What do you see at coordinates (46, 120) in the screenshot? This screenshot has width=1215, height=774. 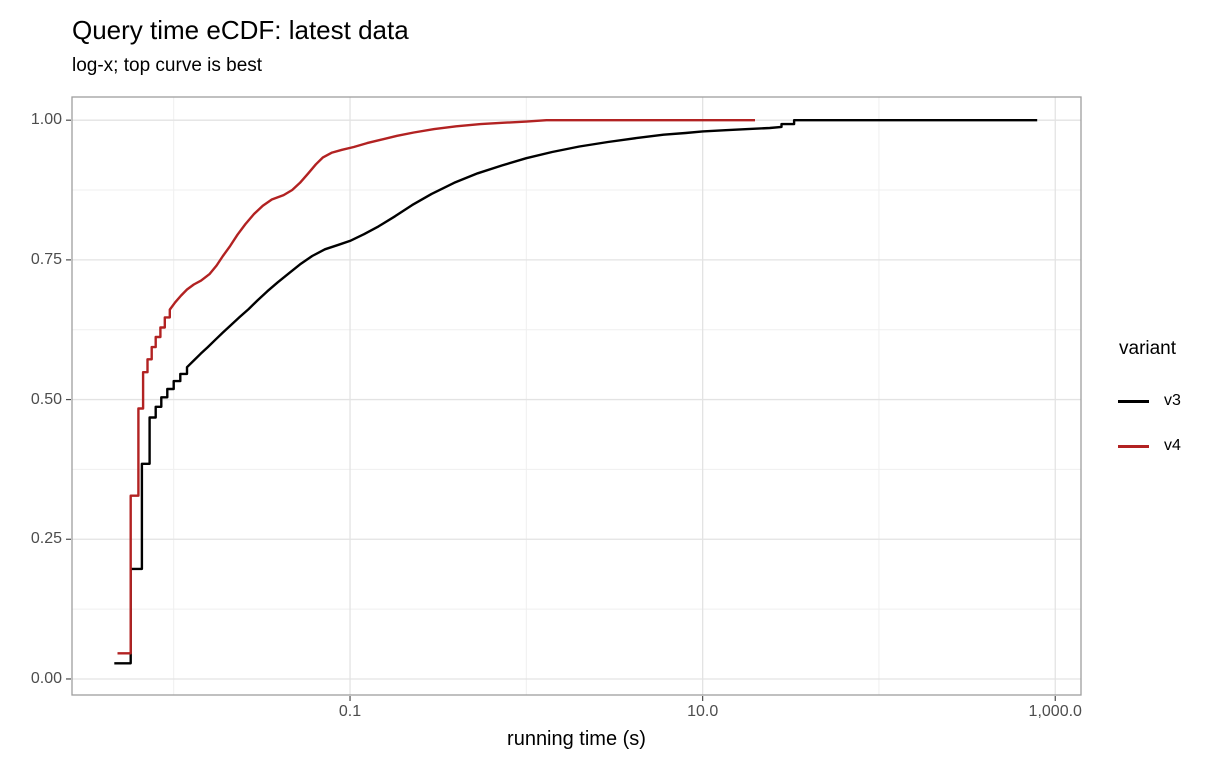 I see `y-tick-label-1.00: 1.00` at bounding box center [46, 120].